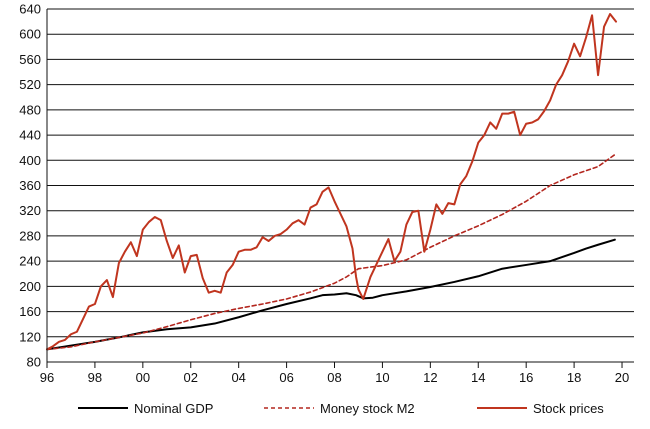  Describe the element at coordinates (430, 377) in the screenshot. I see `x-tick-label: 12` at that location.